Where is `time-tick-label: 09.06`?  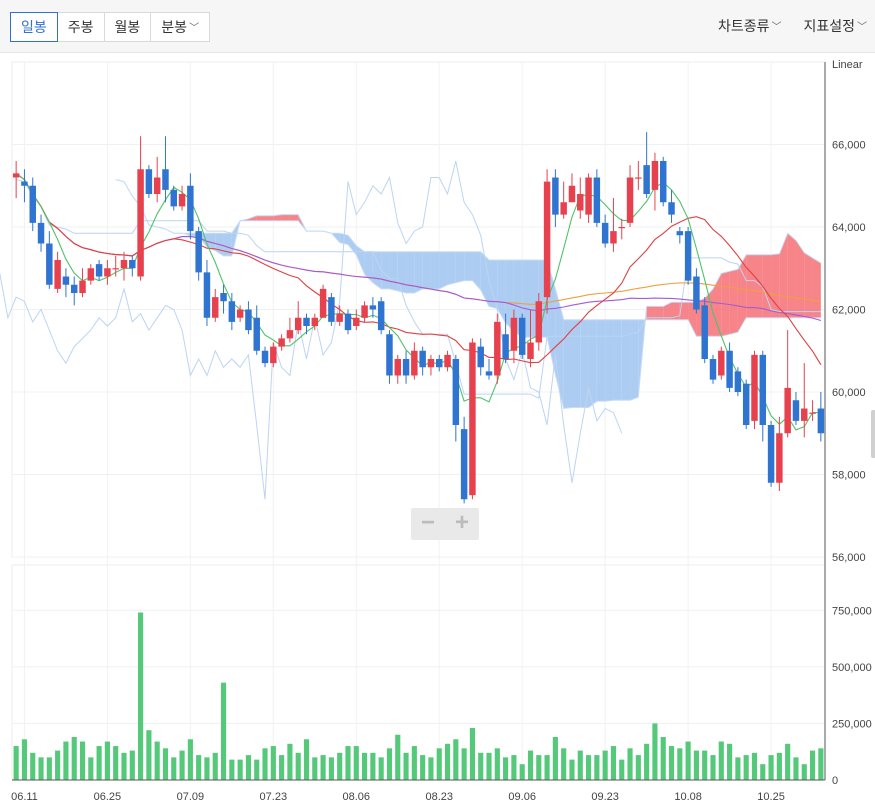 time-tick-label: 09.06 is located at coordinates (522, 797).